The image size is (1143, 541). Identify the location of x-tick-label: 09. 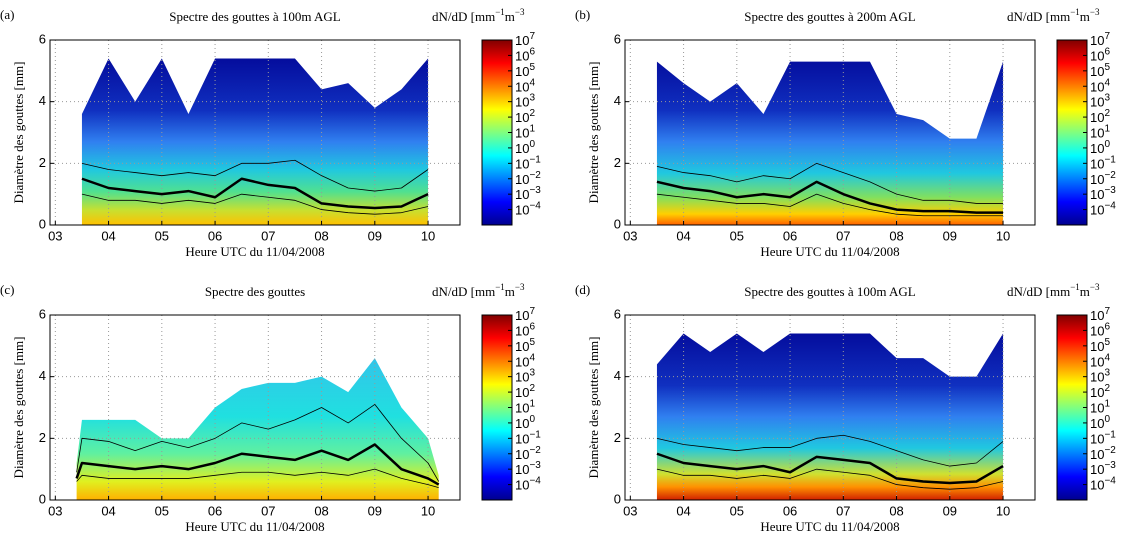
(375, 510).